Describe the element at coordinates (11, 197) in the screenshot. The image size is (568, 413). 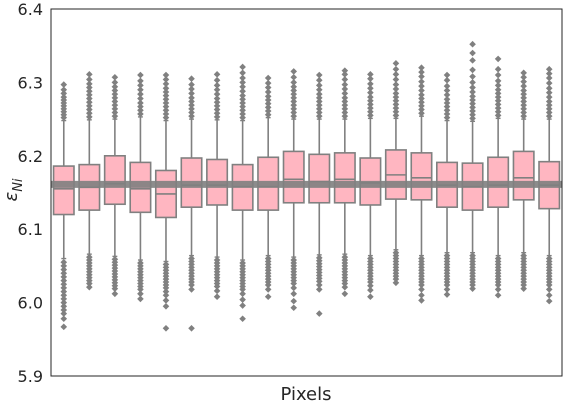
I see `y-axis-label-symbol: ε` at that location.